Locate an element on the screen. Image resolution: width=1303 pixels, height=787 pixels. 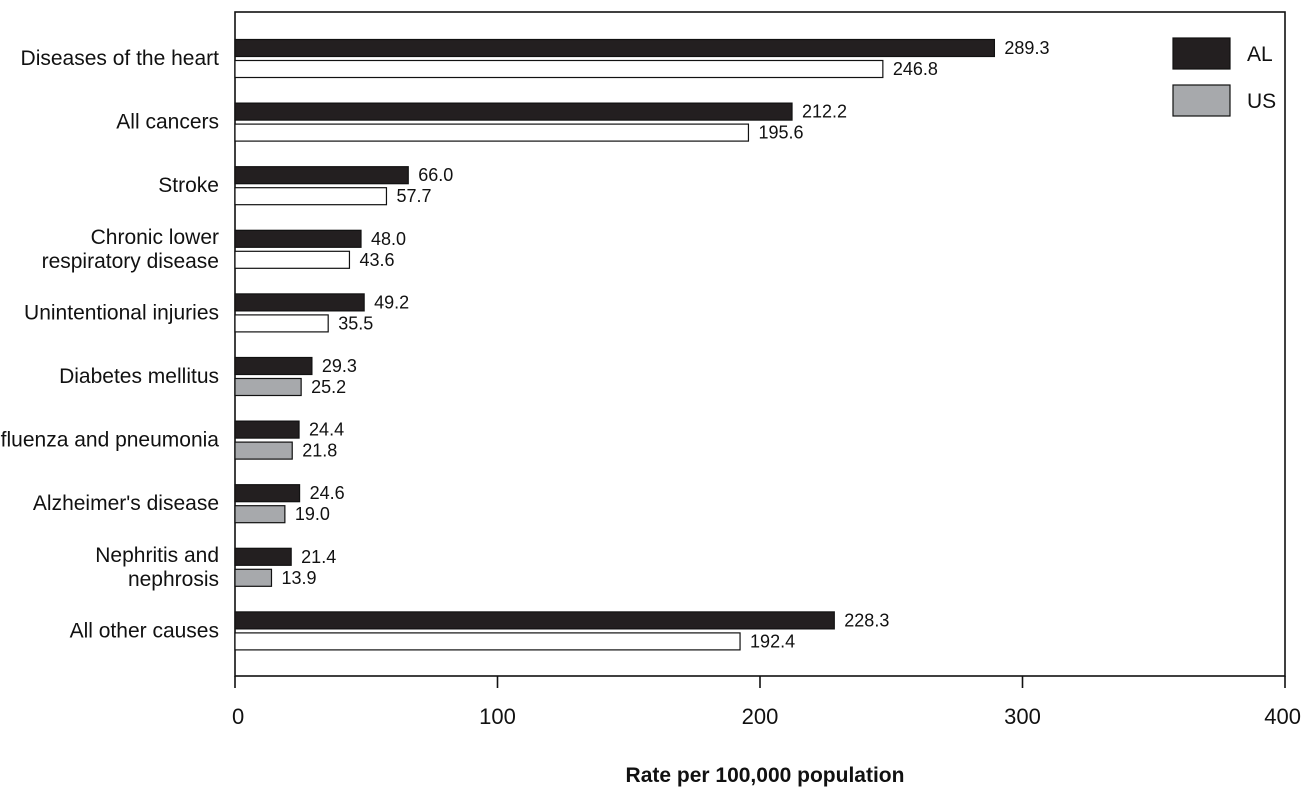
x-tick-label: 0 is located at coordinates (238, 716).